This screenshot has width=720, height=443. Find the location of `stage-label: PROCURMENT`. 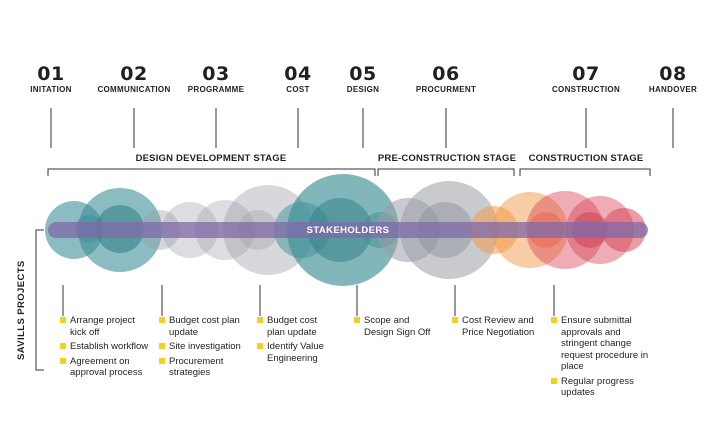

stage-label: PROCURMENT is located at coordinates (446, 89).